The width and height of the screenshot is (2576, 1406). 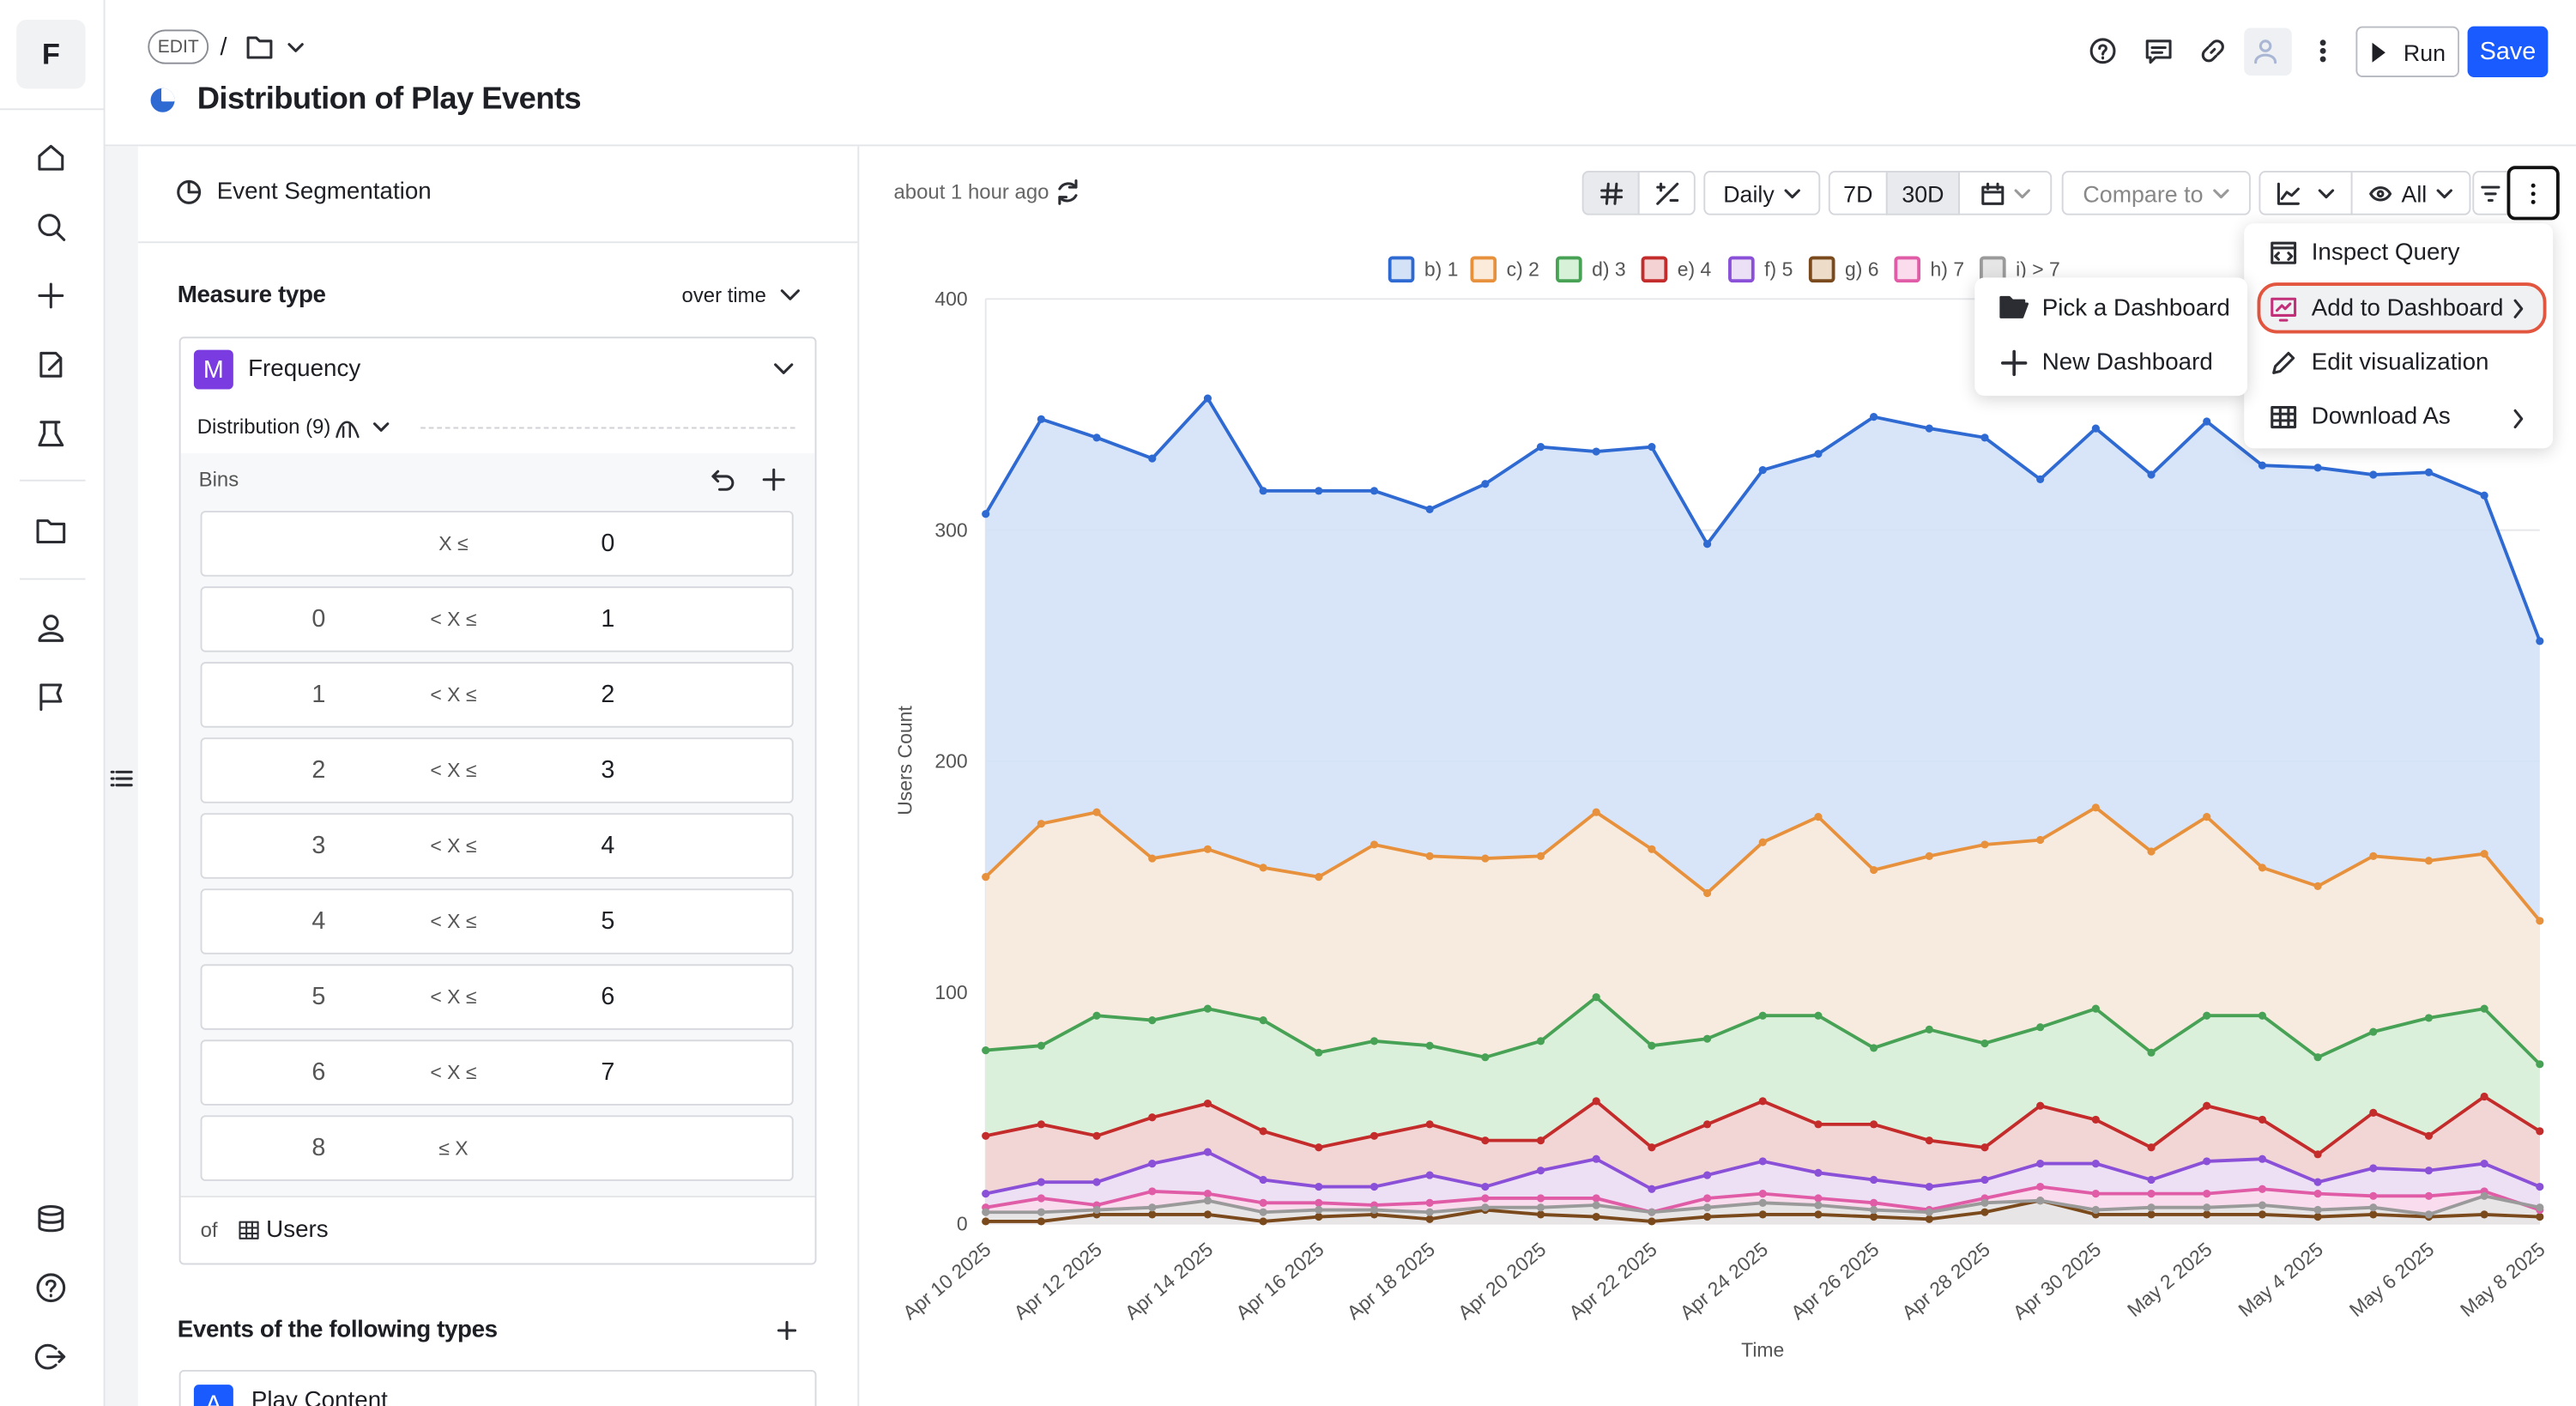 I want to click on event-name: Play Content, so click(x=319, y=1396).